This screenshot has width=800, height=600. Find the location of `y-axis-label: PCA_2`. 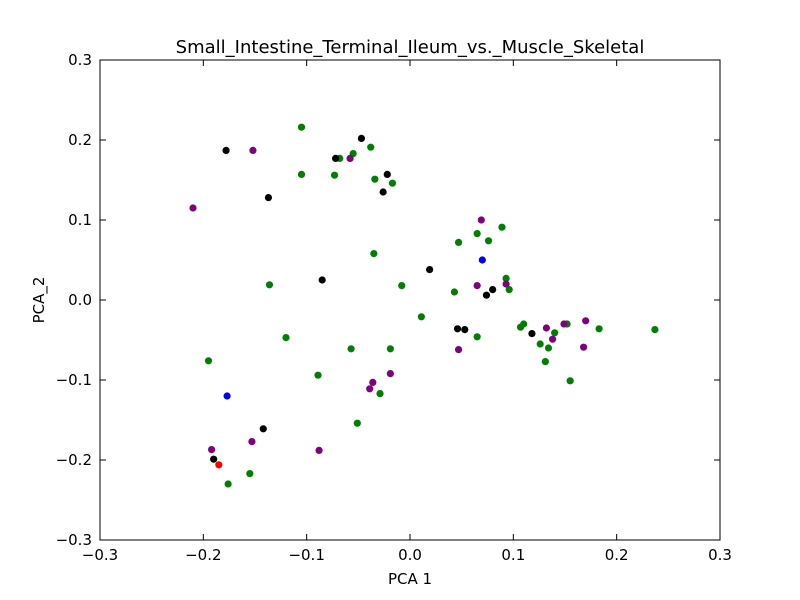

y-axis-label: PCA_2 is located at coordinates (39, 300).